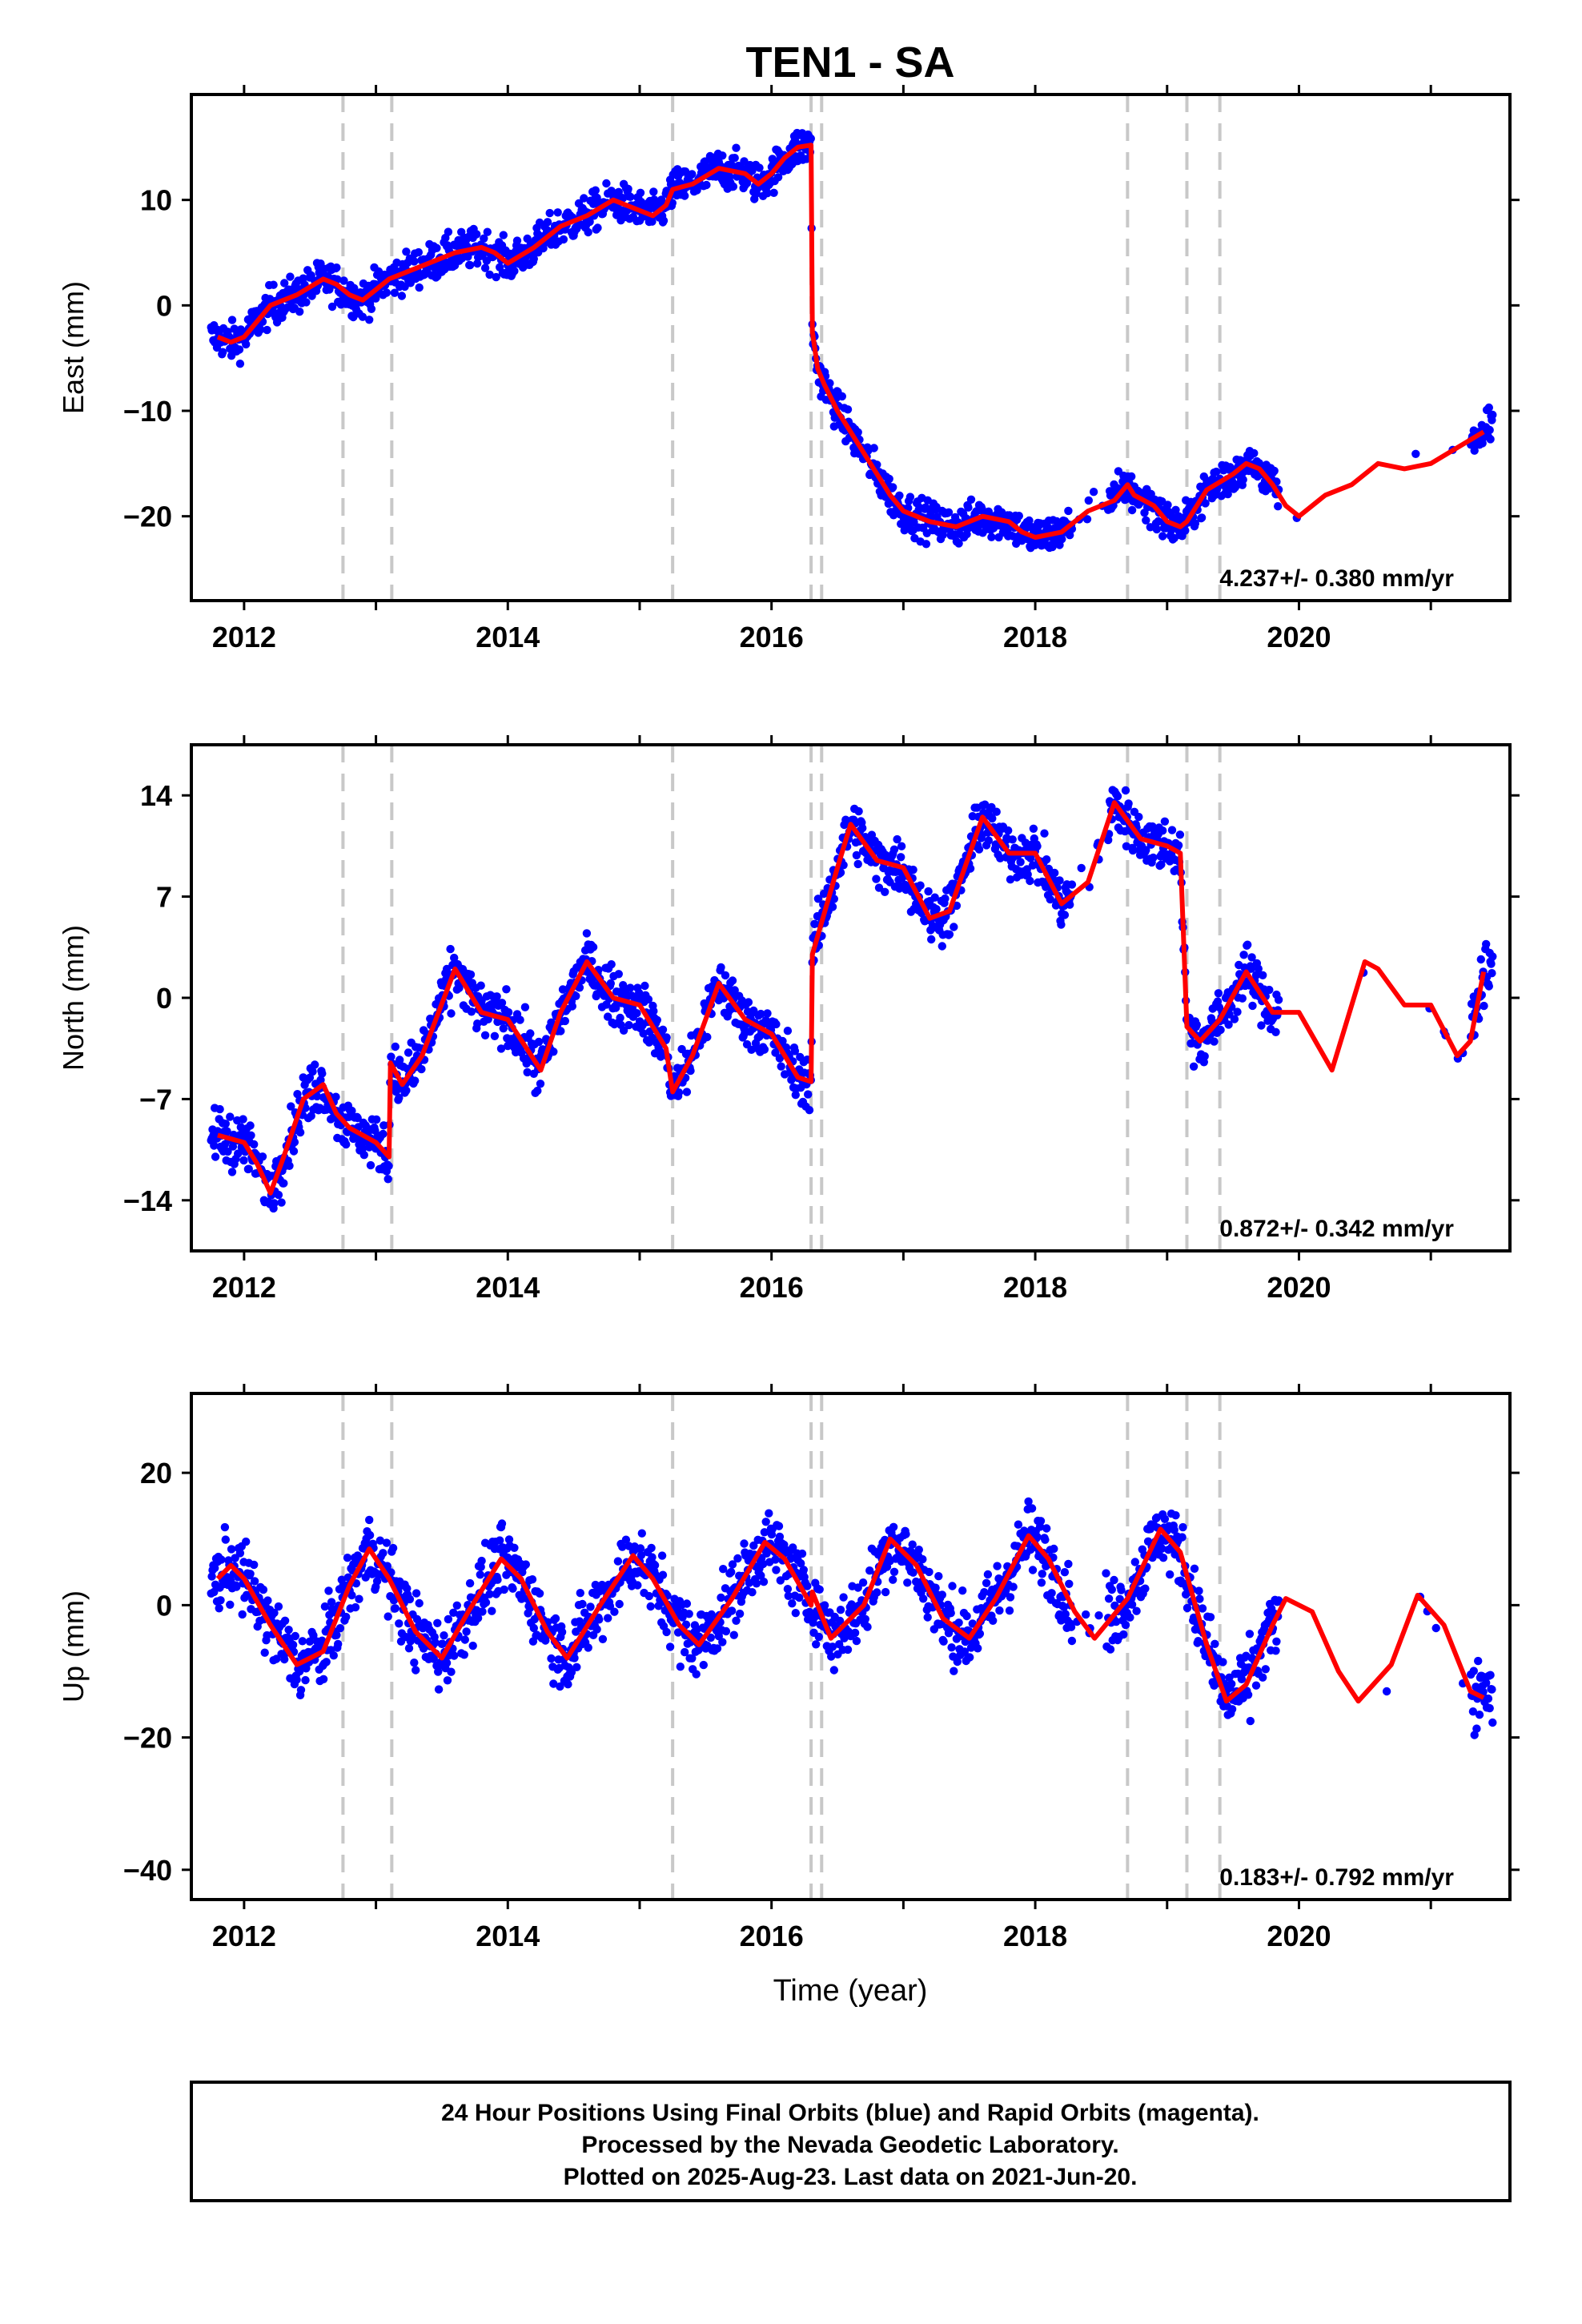  Describe the element at coordinates (1299, 637) in the screenshot. I see `x-tick-label: 2020` at that location.